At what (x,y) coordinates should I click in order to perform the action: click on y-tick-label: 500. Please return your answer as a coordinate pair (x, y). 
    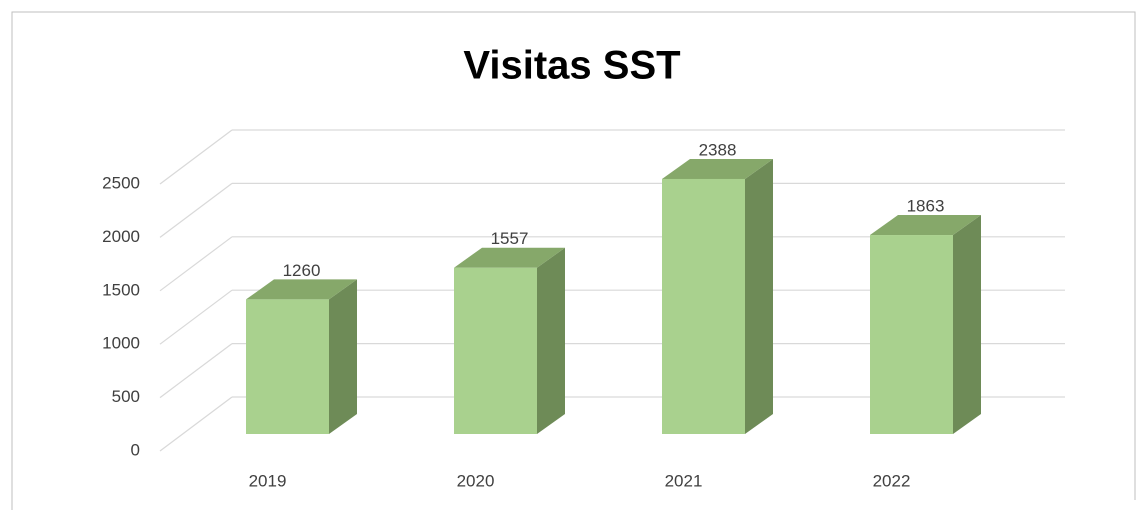
    Looking at the image, I should click on (126, 396).